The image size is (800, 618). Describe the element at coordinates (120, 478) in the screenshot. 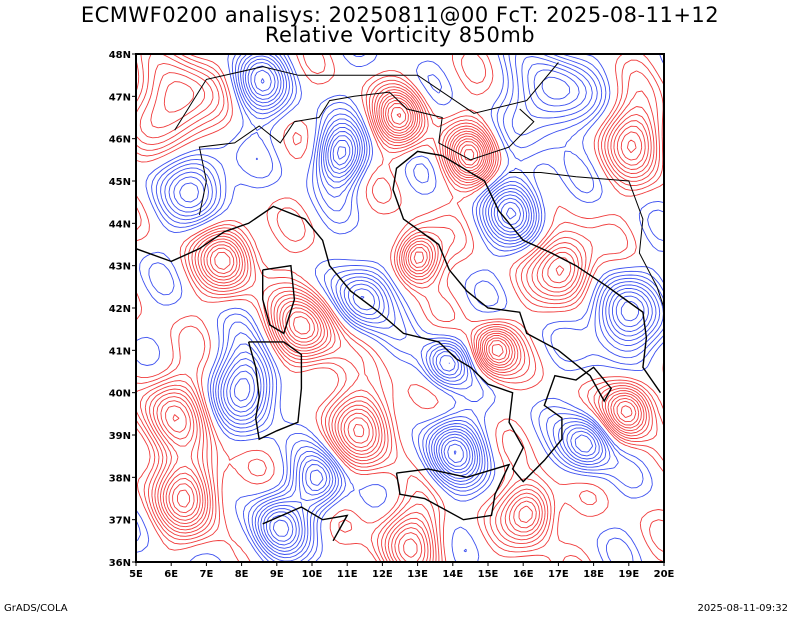

I see `lat-label: 38N` at that location.